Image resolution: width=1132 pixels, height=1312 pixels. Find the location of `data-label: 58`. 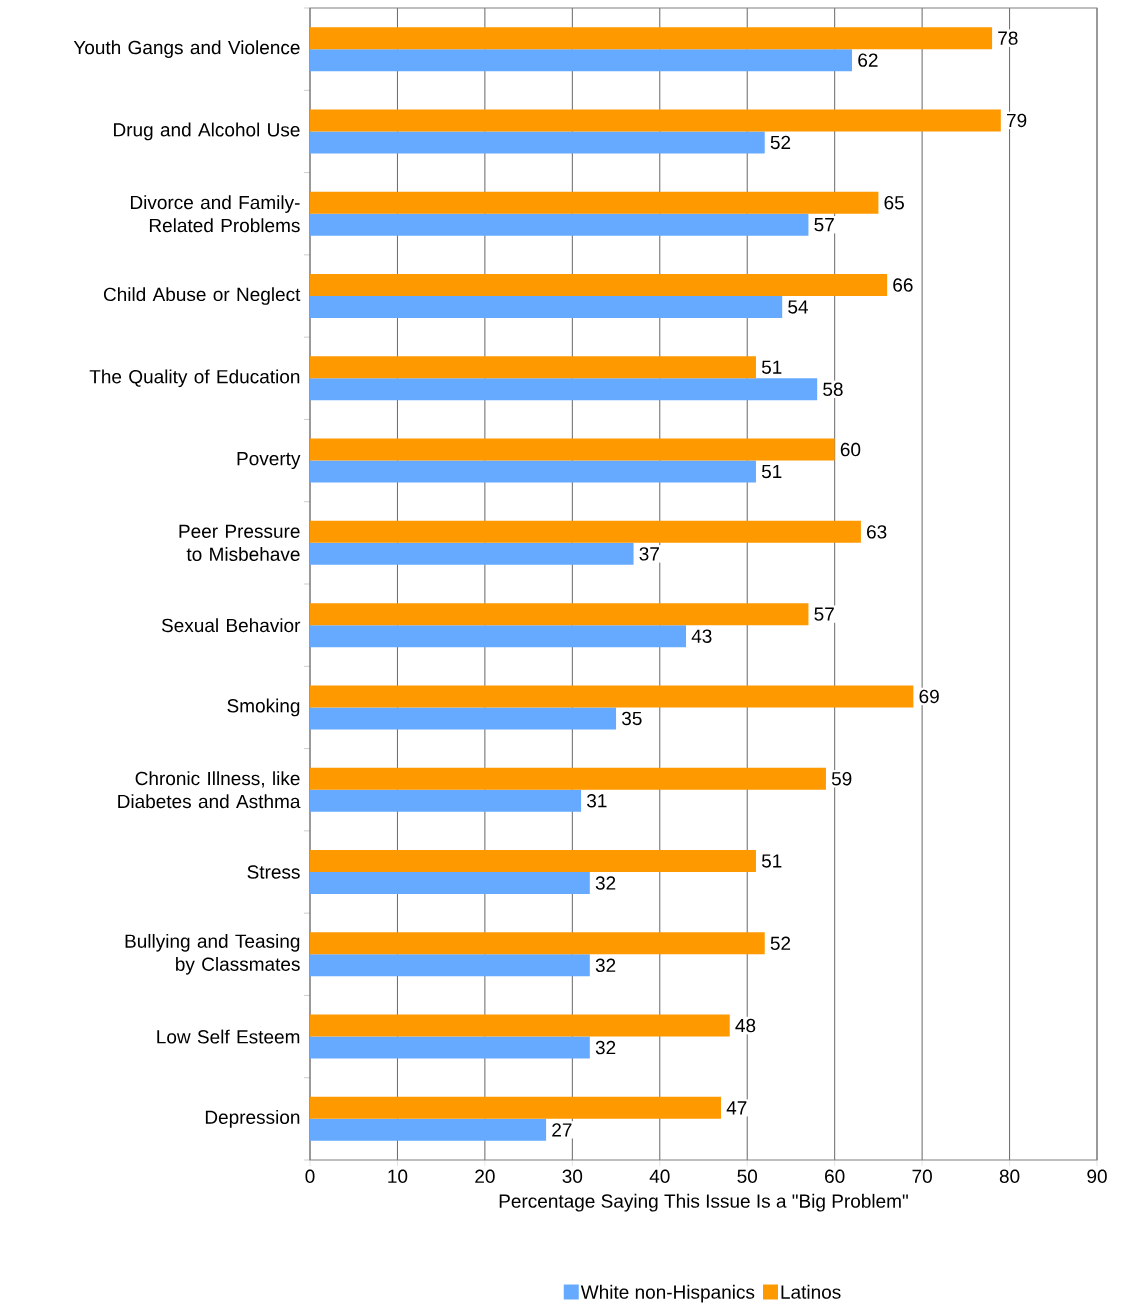

data-label: 58 is located at coordinates (833, 389).